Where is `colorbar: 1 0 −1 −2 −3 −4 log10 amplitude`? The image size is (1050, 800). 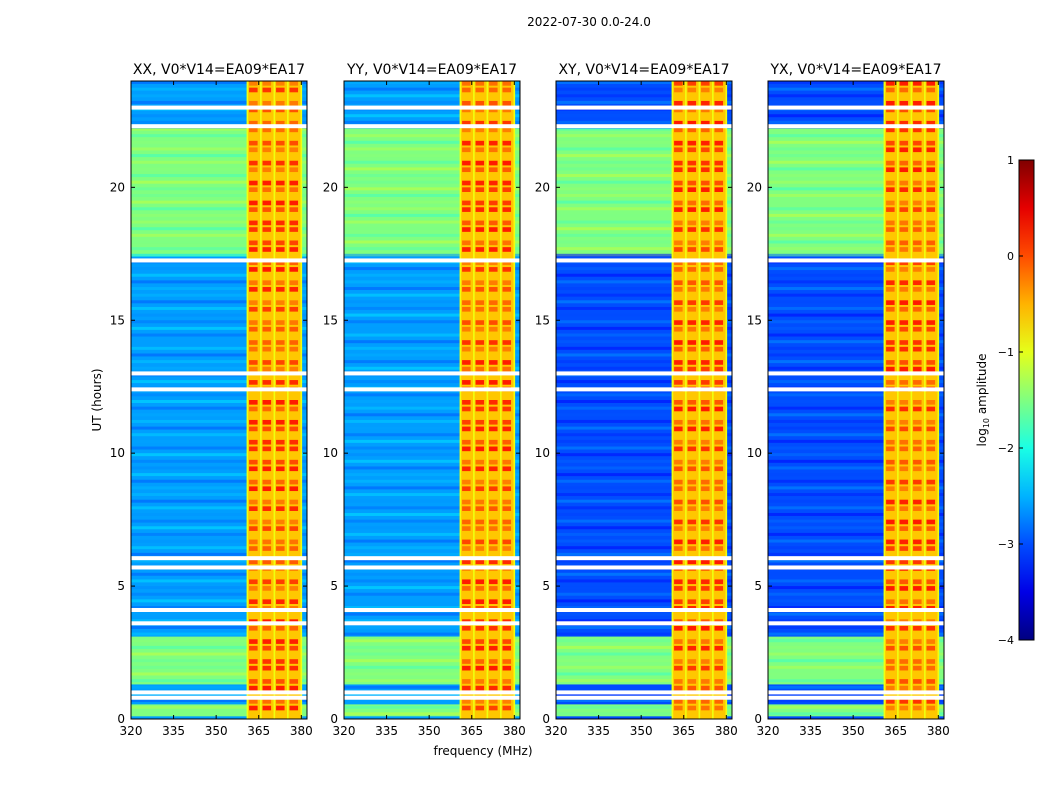
colorbar: 1 0 −1 −2 −3 −4 log10 amplitude is located at coordinates (1005, 400).